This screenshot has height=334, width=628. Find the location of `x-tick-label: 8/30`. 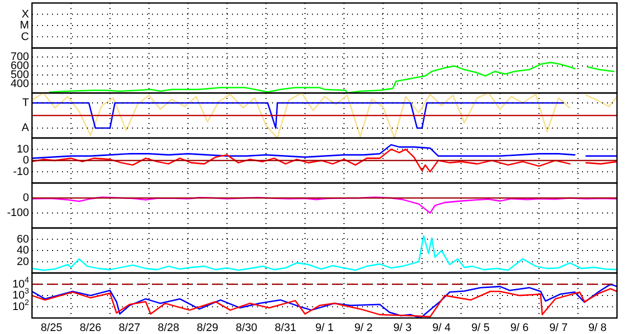

x-tick-label: 8/30 is located at coordinates (247, 328).